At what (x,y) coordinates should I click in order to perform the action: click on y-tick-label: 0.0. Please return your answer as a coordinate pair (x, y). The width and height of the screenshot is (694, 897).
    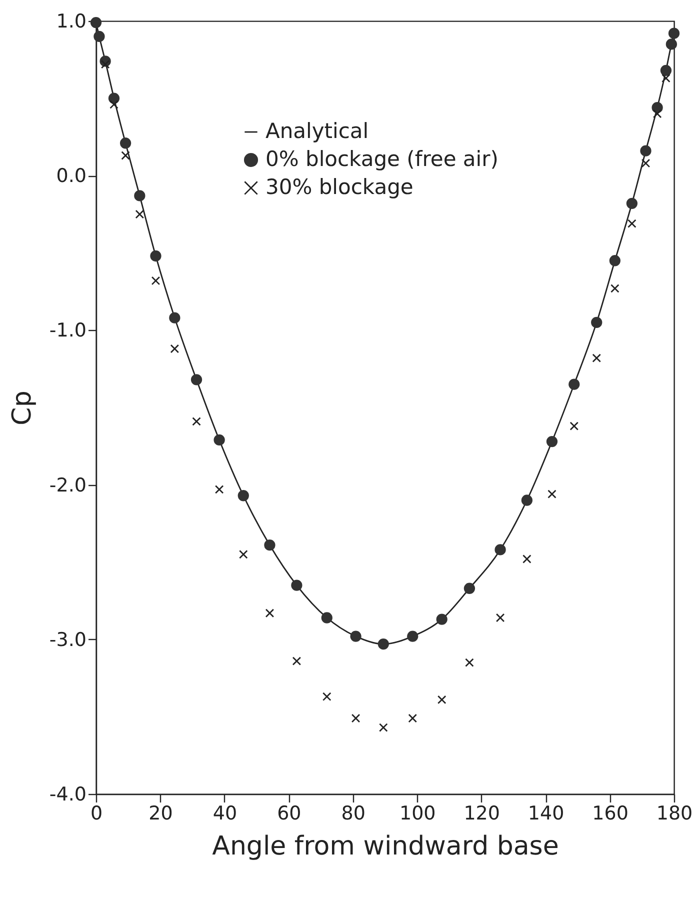
    Looking at the image, I should click on (71, 176).